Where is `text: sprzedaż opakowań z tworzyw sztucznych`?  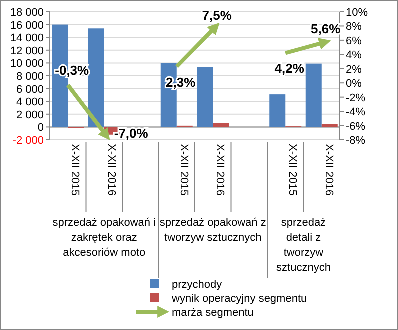
text: sprzedaż opakowań z tworzyw sztucznych is located at coordinates (213, 230).